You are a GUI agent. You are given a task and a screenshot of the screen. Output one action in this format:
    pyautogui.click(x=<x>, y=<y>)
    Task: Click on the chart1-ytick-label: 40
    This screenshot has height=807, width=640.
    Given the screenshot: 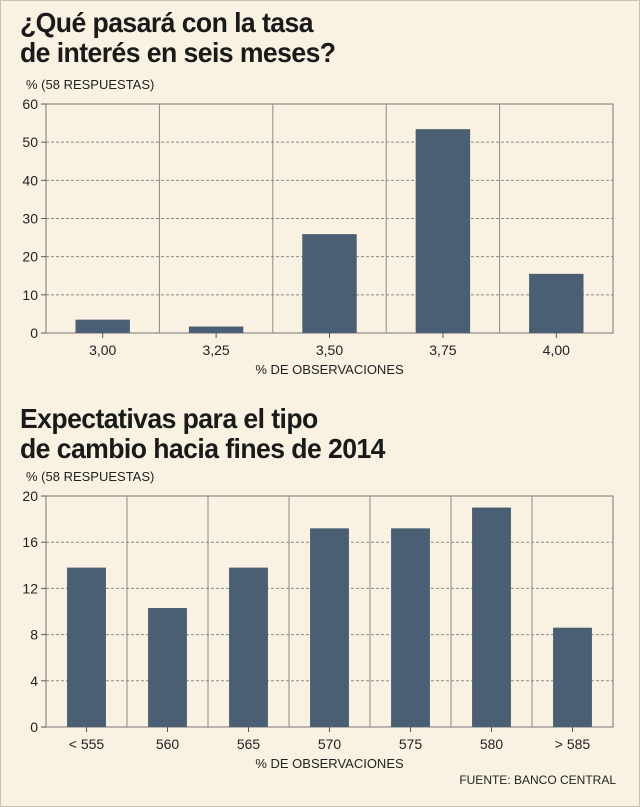 What is the action you would take?
    pyautogui.click(x=30, y=180)
    